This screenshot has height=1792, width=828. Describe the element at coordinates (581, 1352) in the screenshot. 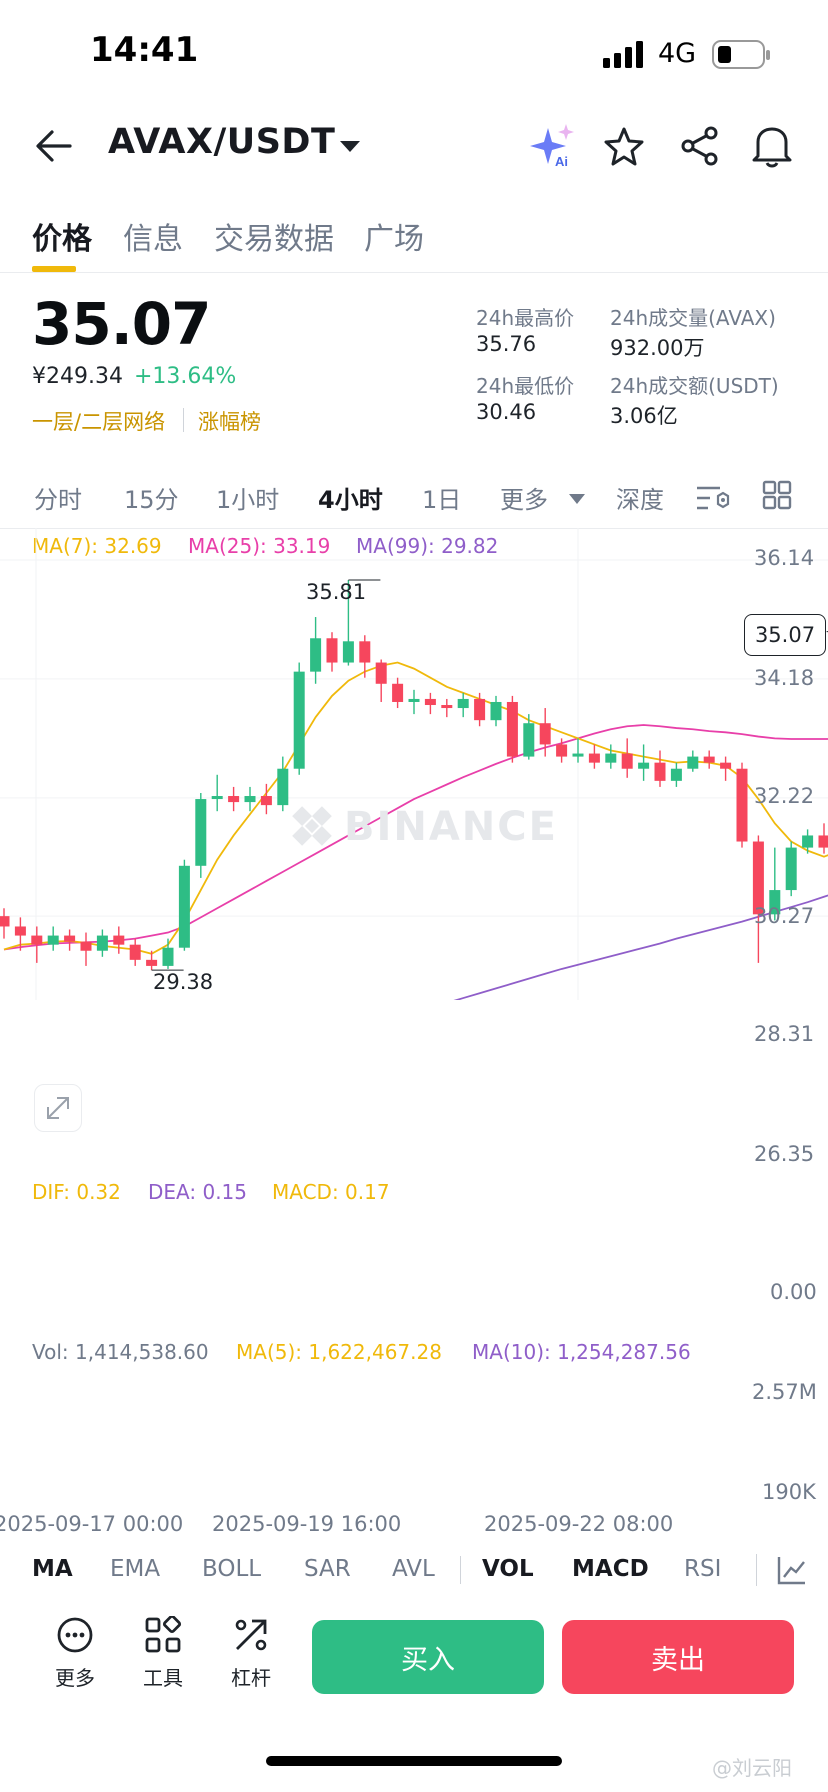

I see `vol-ma10-legend: MA(10): 1,254,287.56` at that location.